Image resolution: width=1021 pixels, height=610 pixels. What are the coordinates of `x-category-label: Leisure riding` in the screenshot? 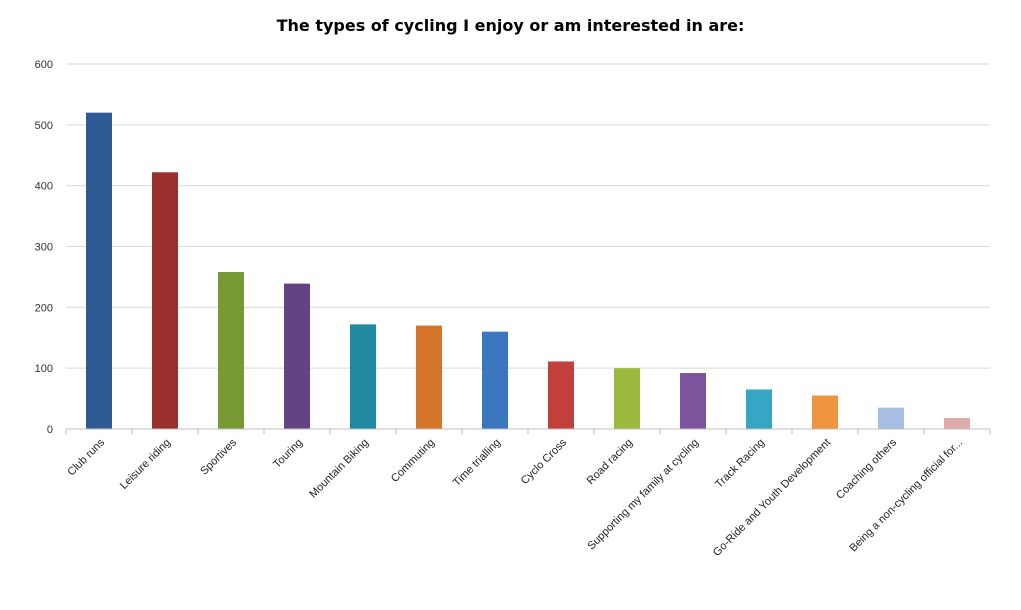 It's located at (145, 464).